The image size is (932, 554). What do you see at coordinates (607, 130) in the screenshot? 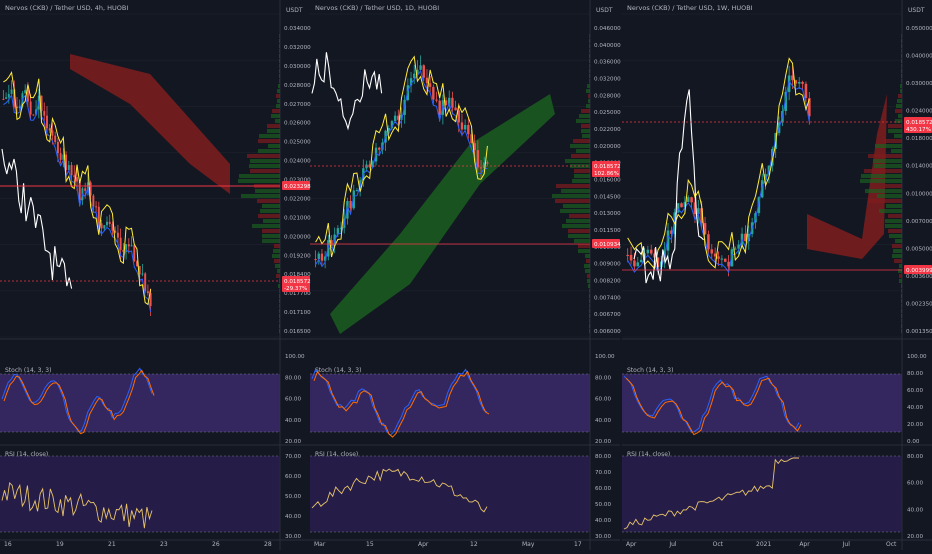
I see `y-tick-label: 0.022000` at bounding box center [607, 130].